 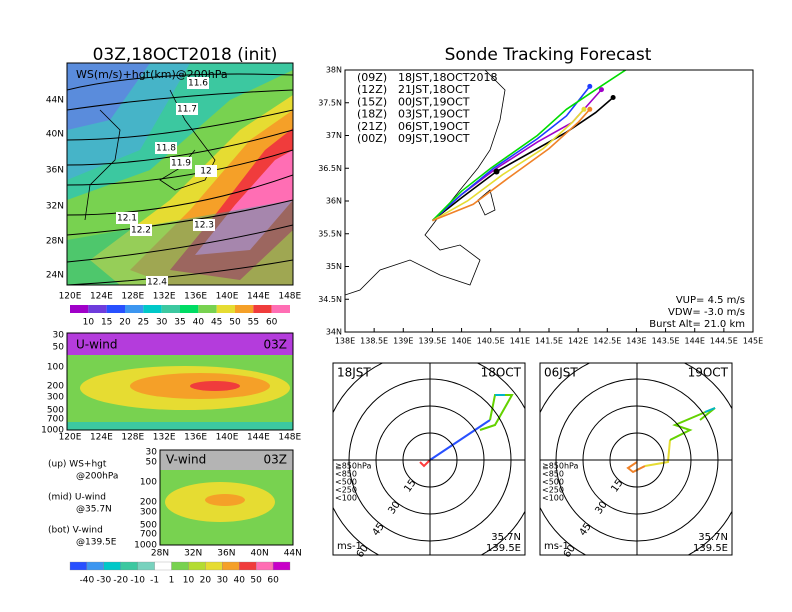 I want to click on colorbar-label: 10, so click(x=189, y=581).